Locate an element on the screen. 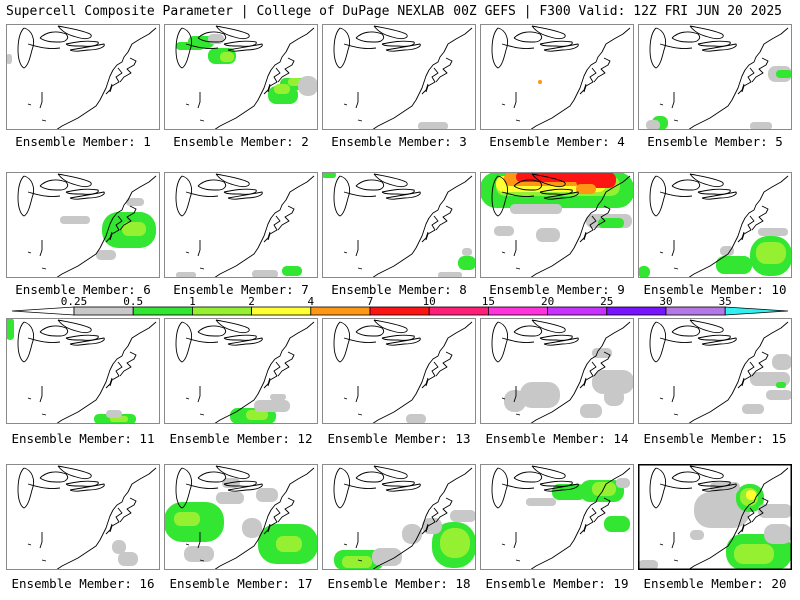  member-label: Ensemble Member: 13 is located at coordinates (399, 438).